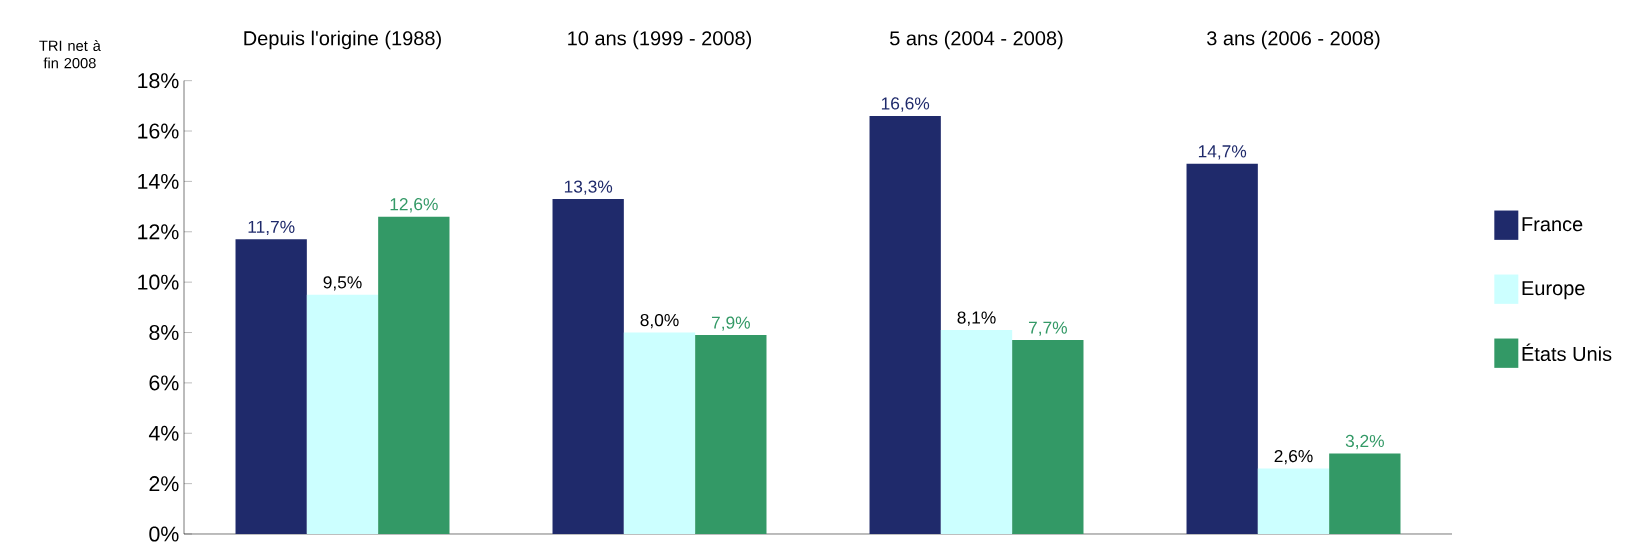 Image resolution: width=1645 pixels, height=550 pixels. Describe the element at coordinates (164, 383) in the screenshot. I see `y-tick-label: 6%` at that location.